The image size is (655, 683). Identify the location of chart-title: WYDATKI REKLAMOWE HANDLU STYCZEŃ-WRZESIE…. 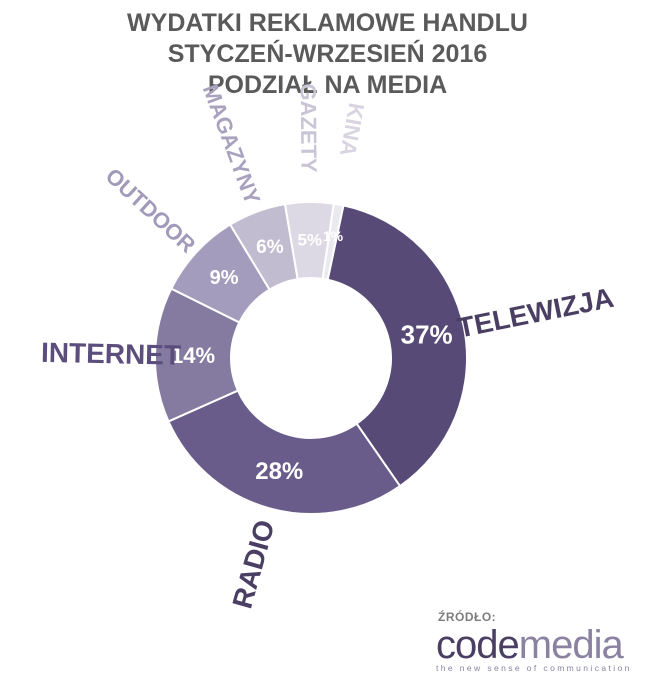
(327, 54).